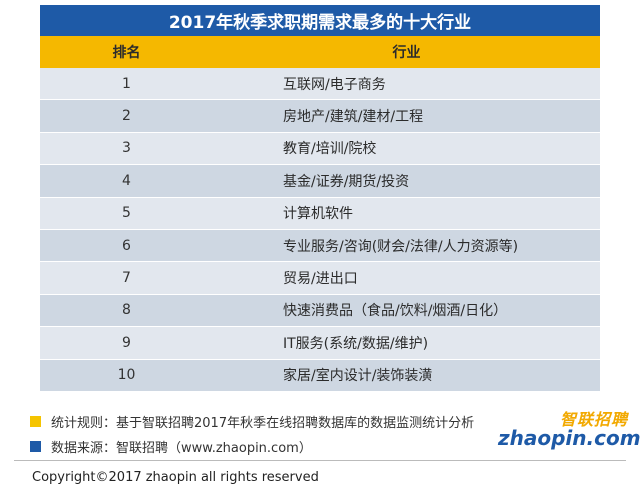  What do you see at coordinates (126, 180) in the screenshot?
I see `rank-cell: 4` at bounding box center [126, 180].